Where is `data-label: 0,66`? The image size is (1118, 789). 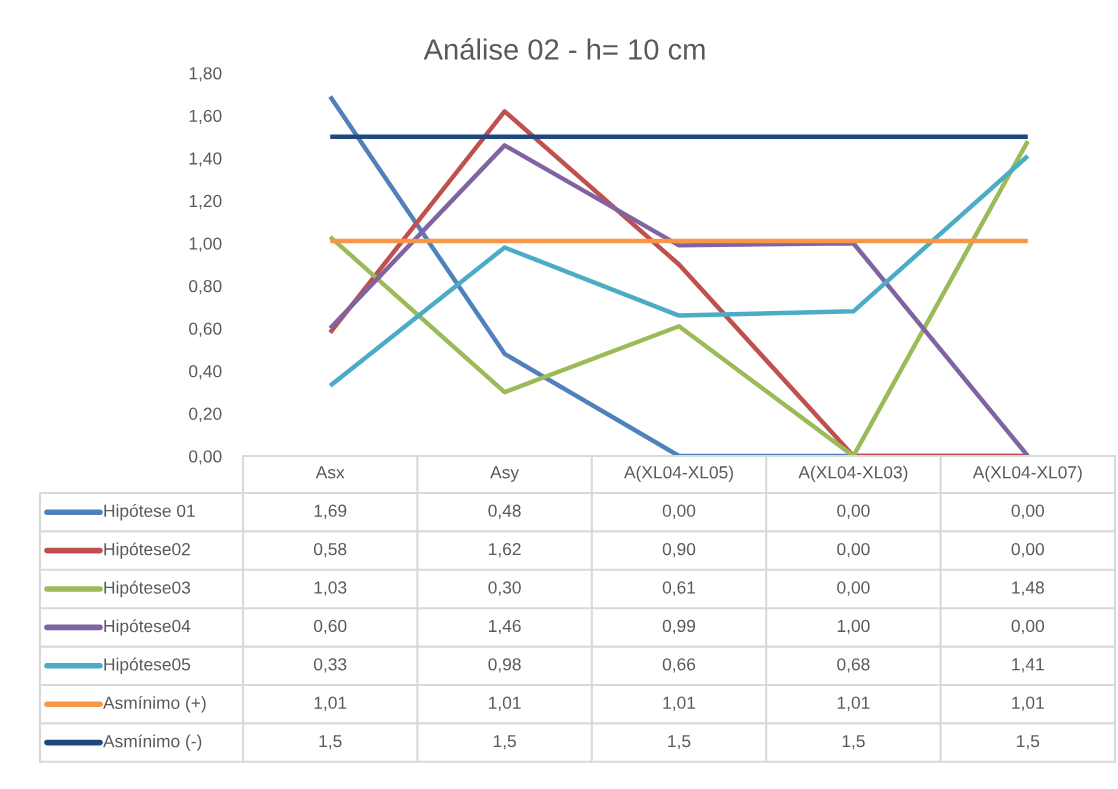
data-label: 0,66 is located at coordinates (679, 665).